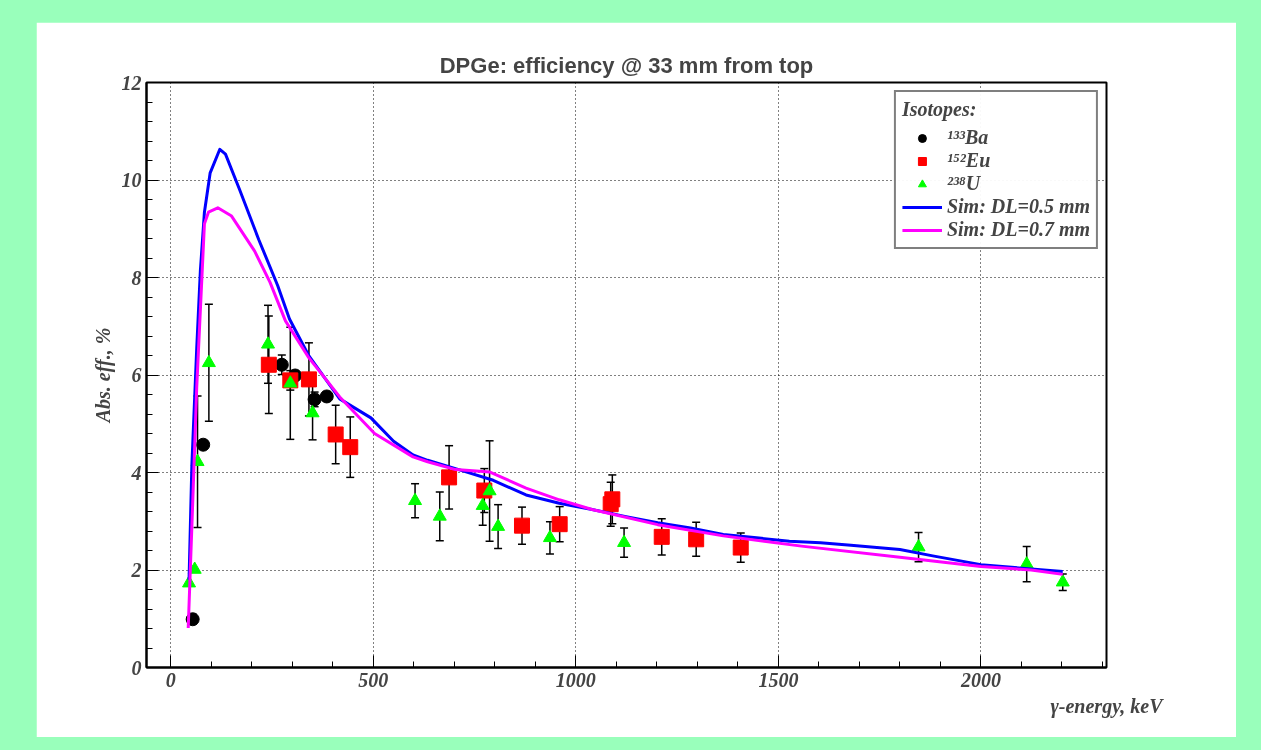 This screenshot has height=750, width=1261. Describe the element at coordinates (980, 679) in the screenshot. I see `x-tick-label: 2000` at that location.